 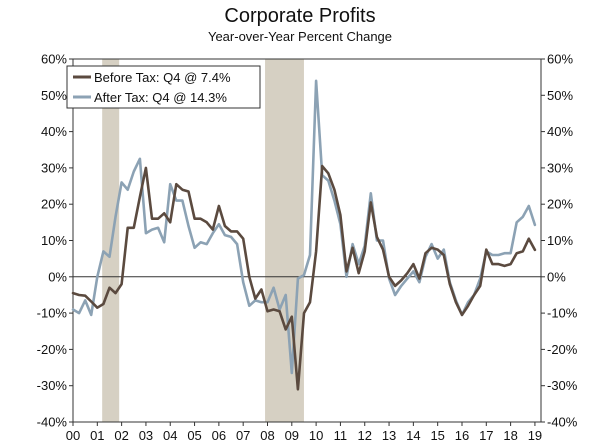 I want to click on y-tick-label-right: -40%, so click(x=562, y=422).